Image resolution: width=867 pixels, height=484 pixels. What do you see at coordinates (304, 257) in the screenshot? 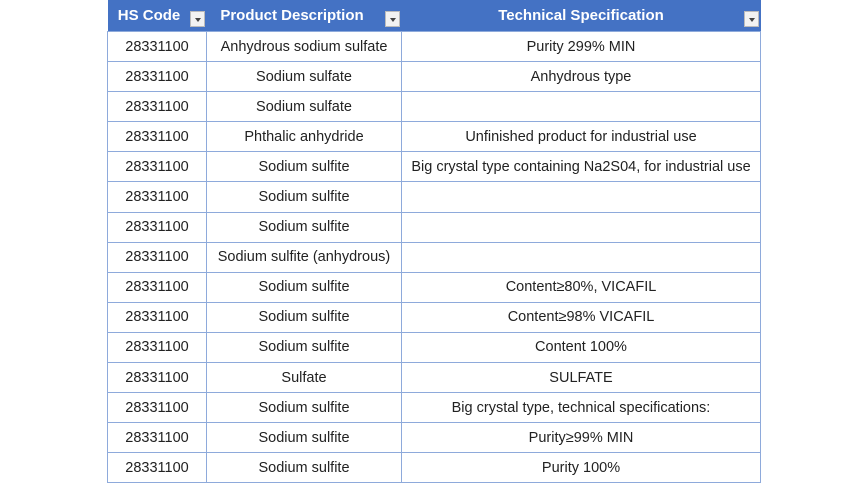
I see `cell-product-description: Sodium sulfite (anhydrous)` at bounding box center [304, 257].